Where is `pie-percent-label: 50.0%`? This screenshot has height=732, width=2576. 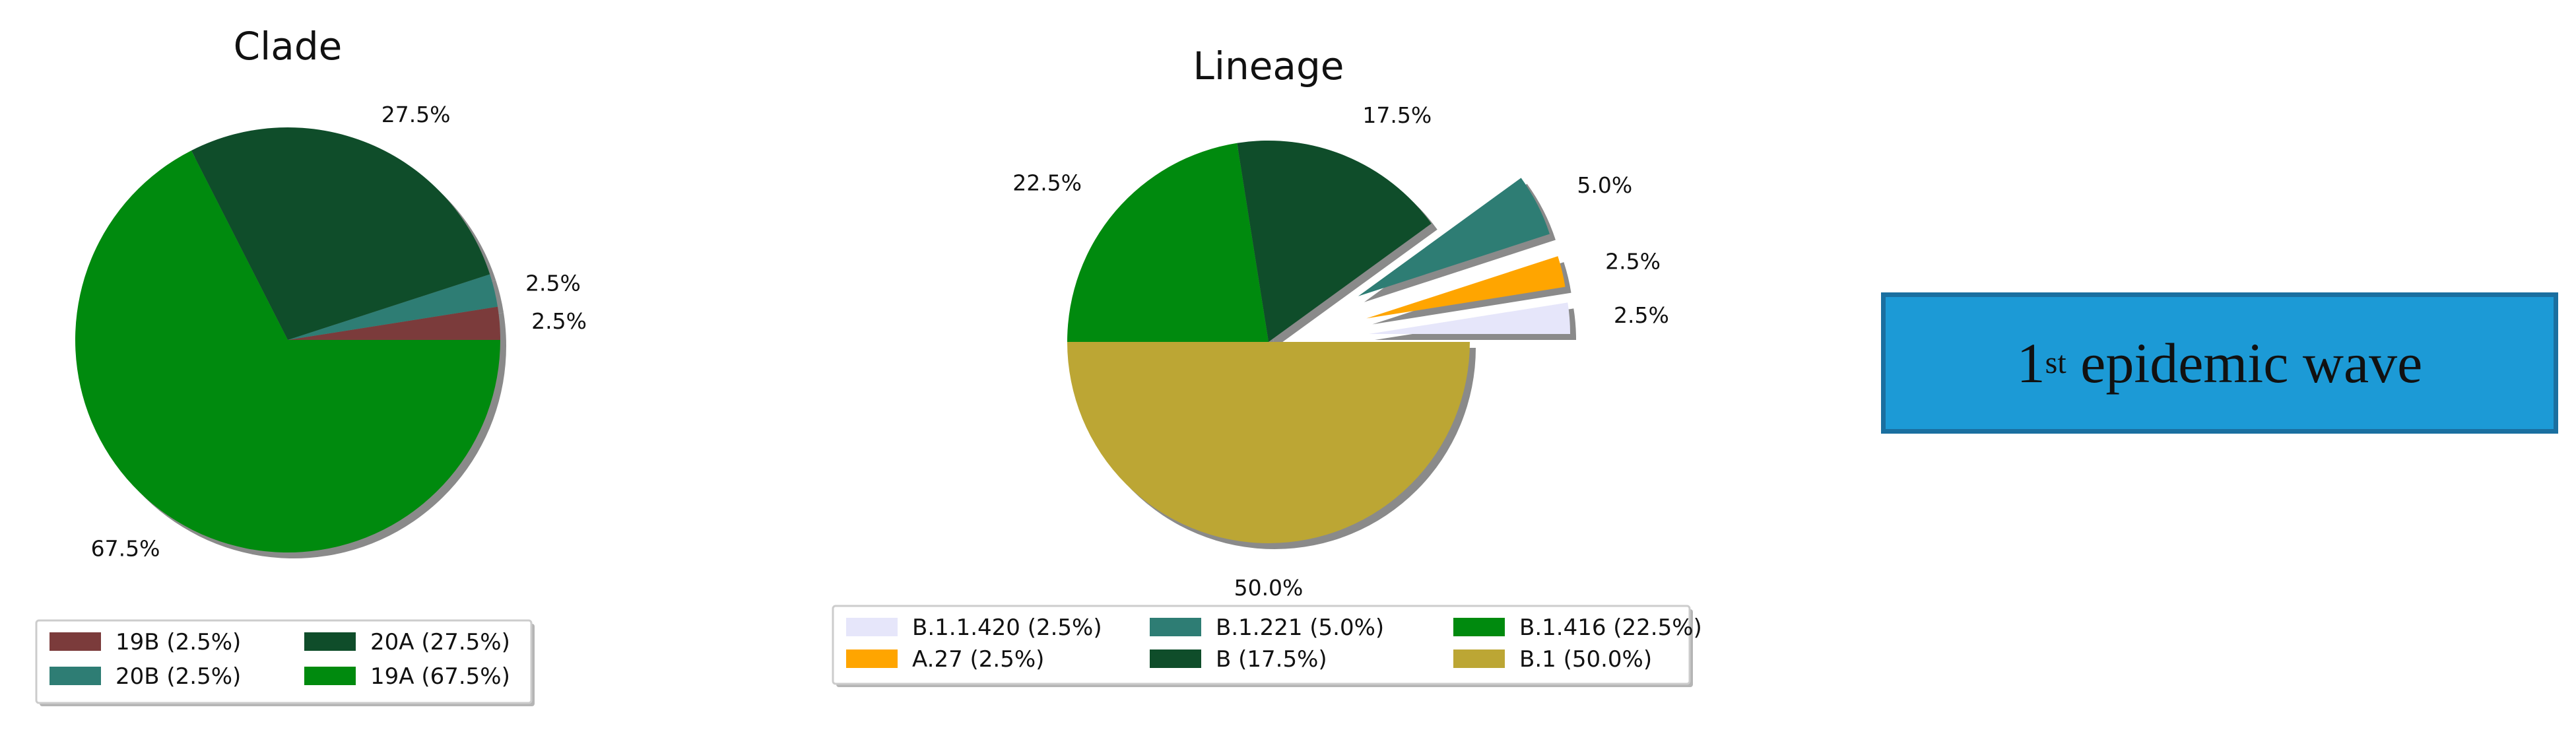
pie-percent-label: 50.0% is located at coordinates (1269, 588).